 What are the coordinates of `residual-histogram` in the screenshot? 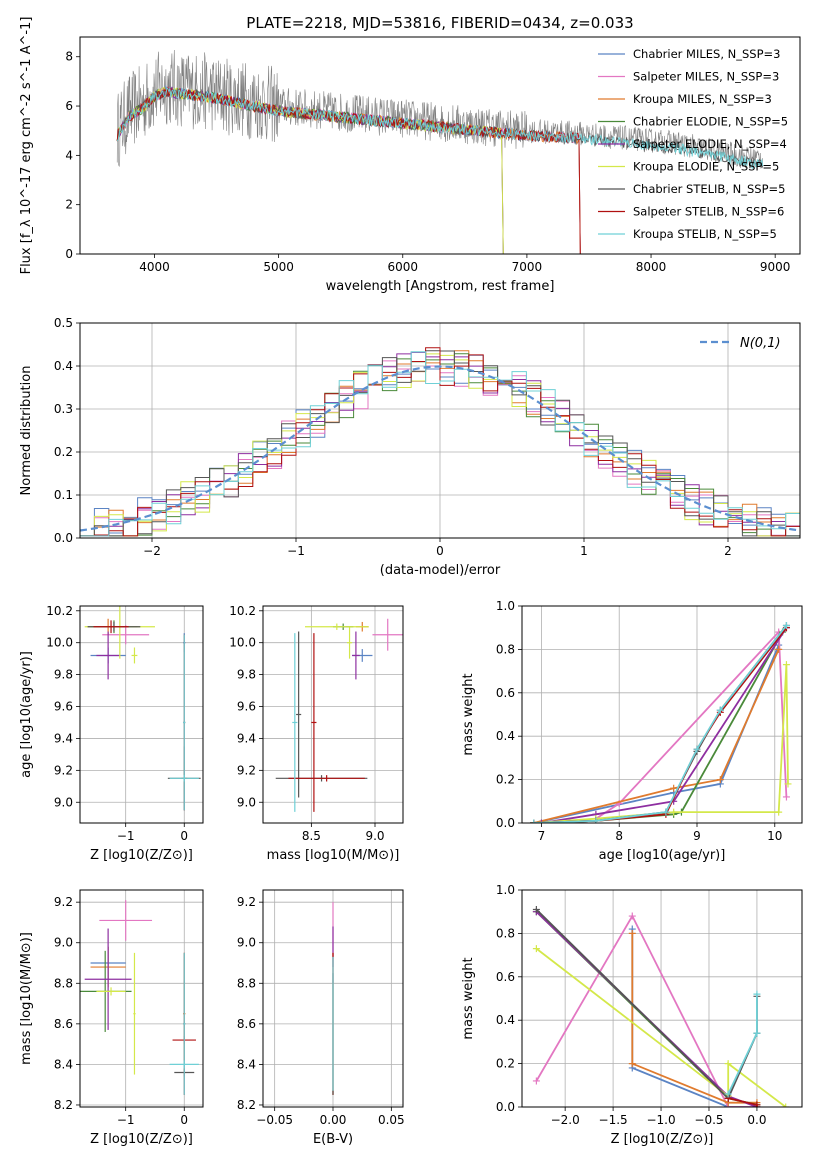 It's located at (440, 444).